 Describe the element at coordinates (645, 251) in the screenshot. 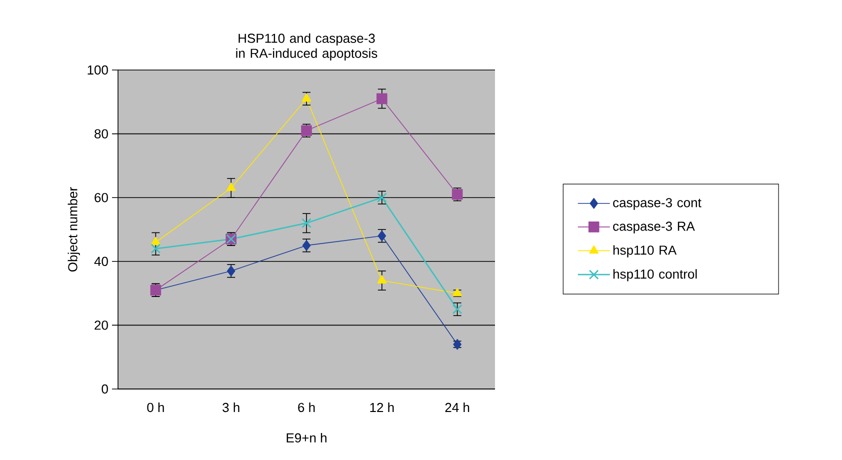

I see `legend-label: hsp110 RA` at that location.